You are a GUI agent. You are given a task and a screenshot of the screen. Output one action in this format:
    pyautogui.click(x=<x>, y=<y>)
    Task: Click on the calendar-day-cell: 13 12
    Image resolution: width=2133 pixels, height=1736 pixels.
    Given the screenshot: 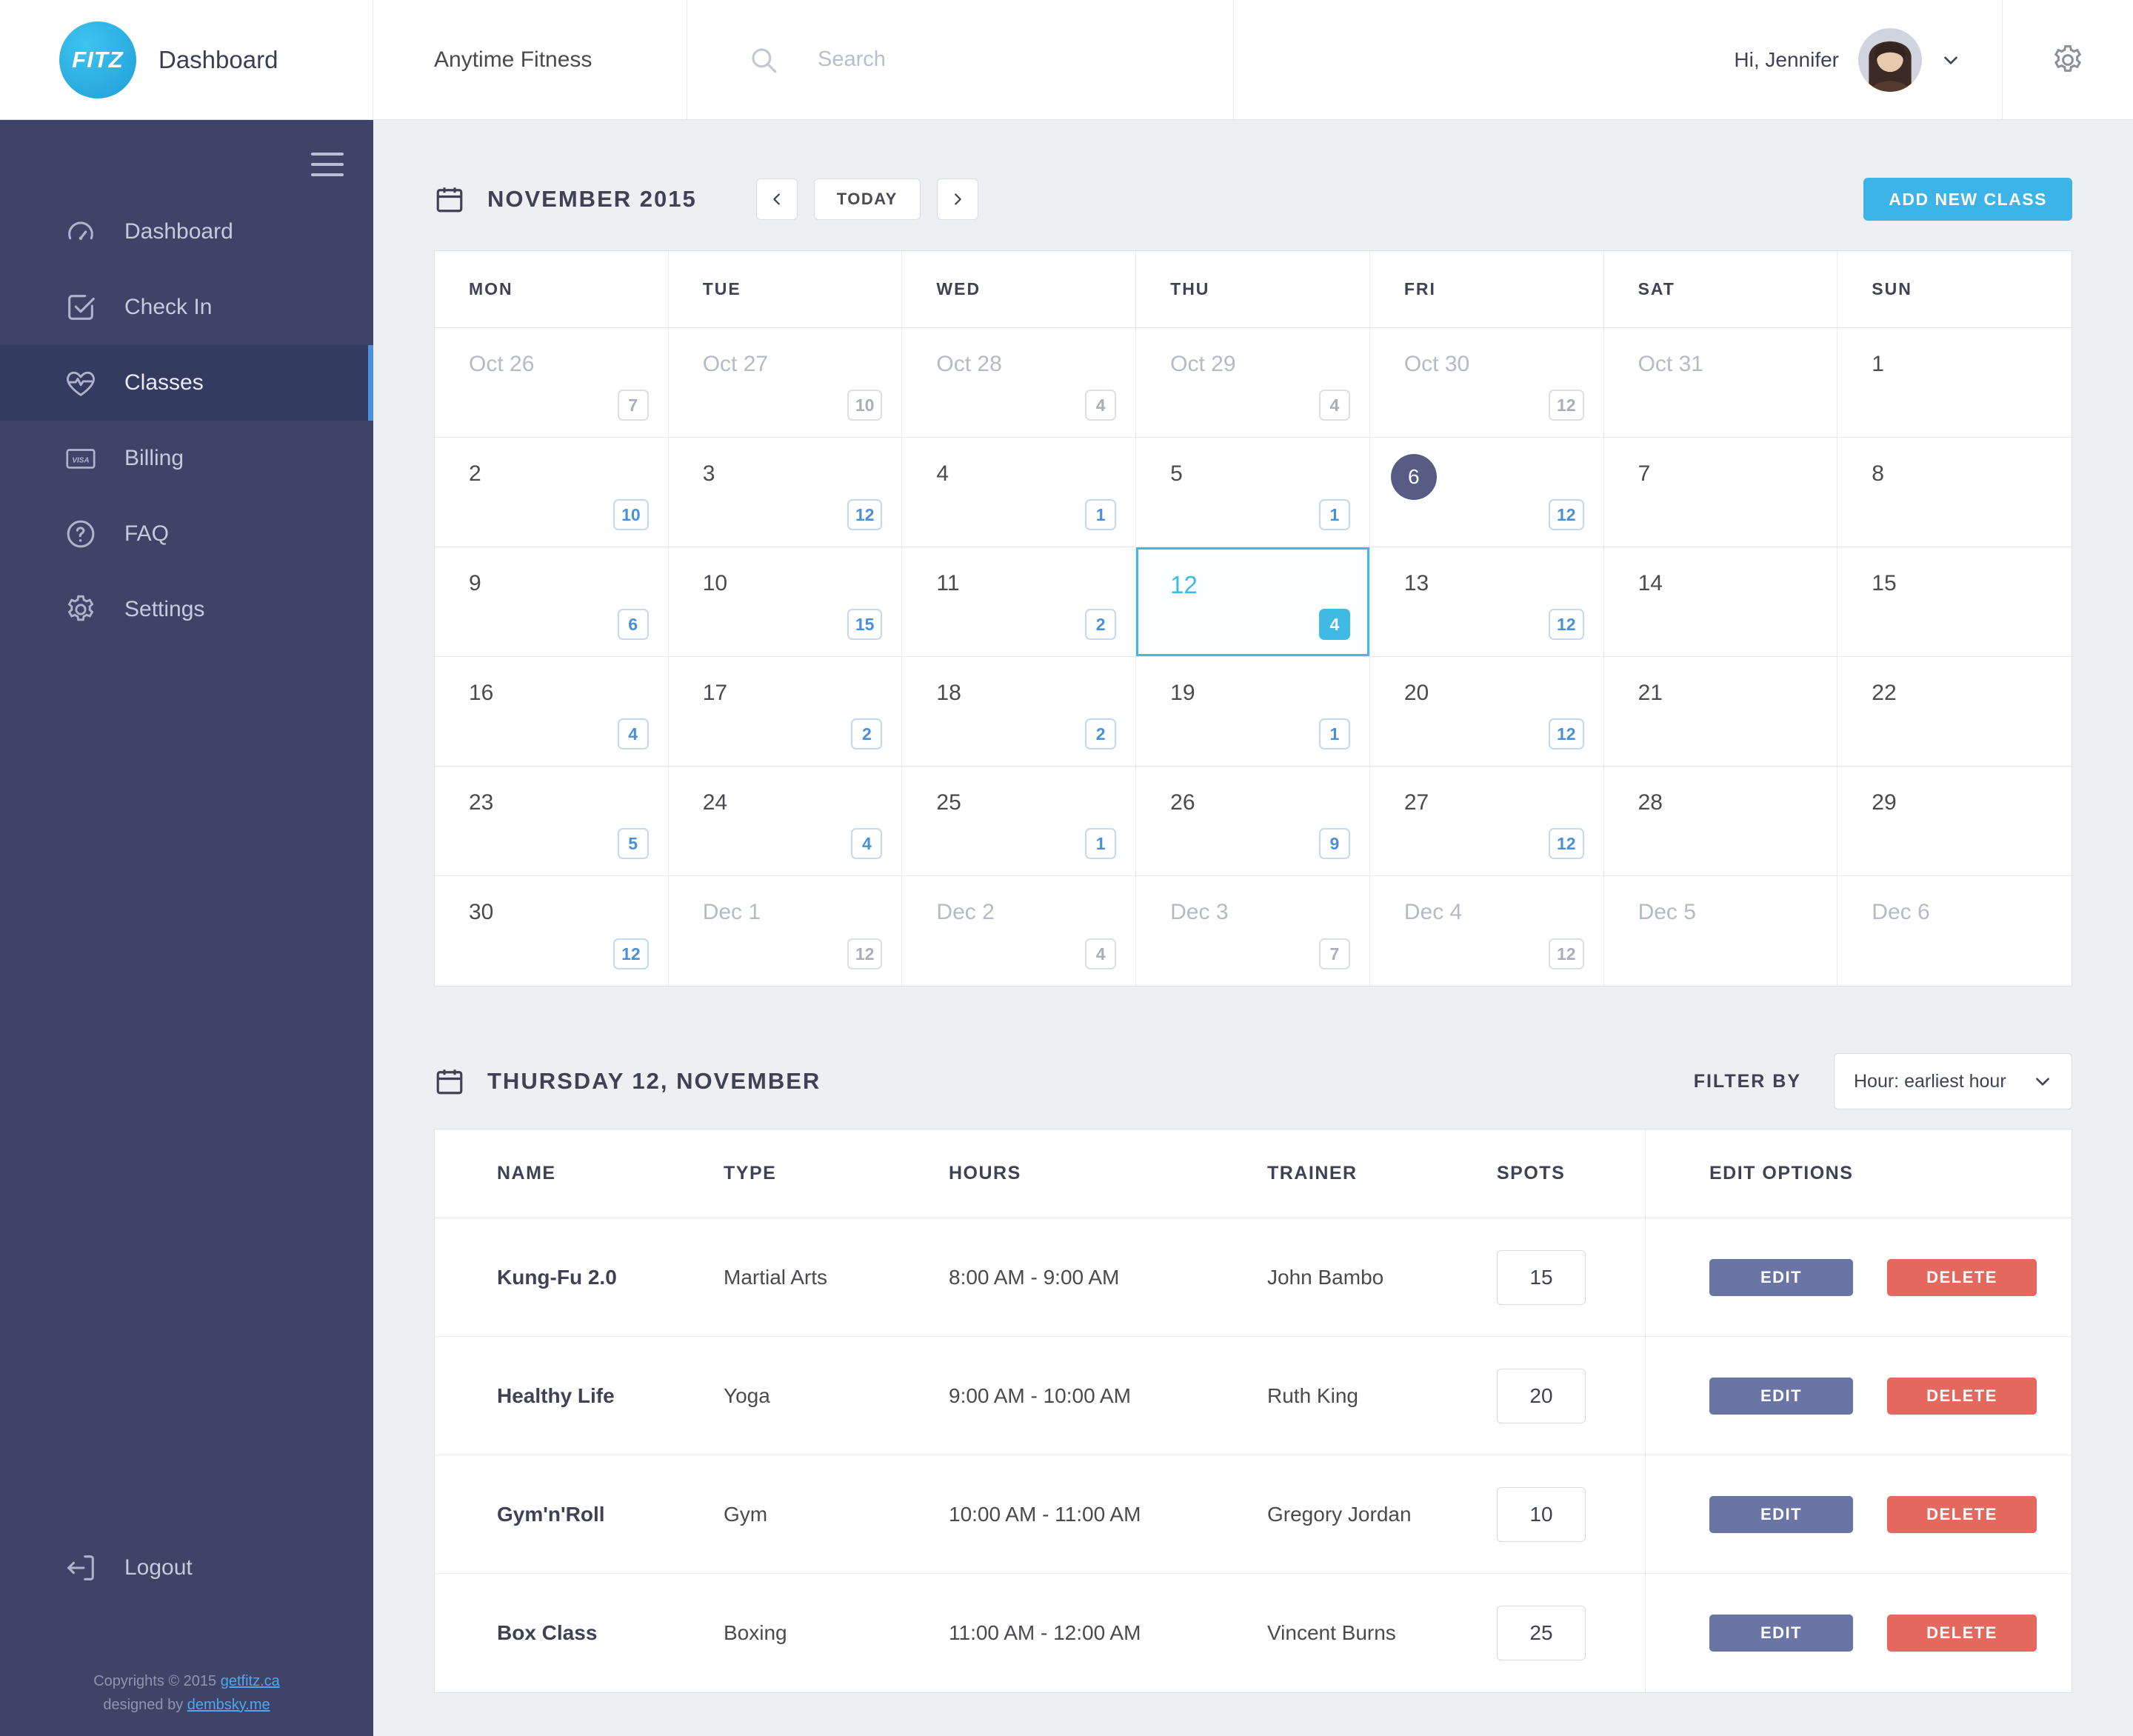 What is the action you would take?
    pyautogui.click(x=1486, y=602)
    